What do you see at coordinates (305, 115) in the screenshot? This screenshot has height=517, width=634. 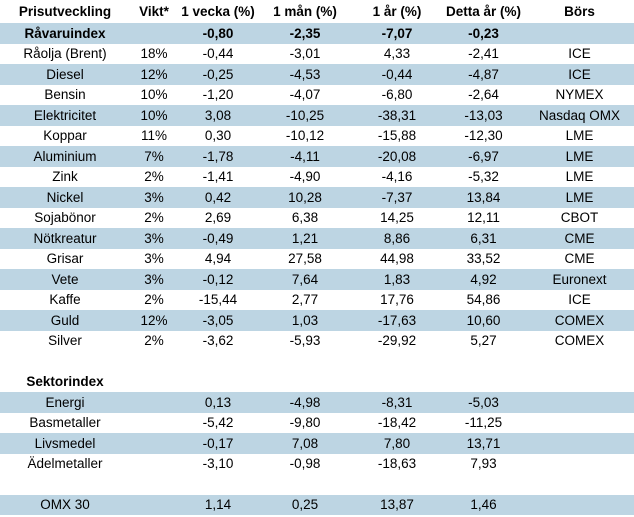 I see `value-cell: -10,25` at bounding box center [305, 115].